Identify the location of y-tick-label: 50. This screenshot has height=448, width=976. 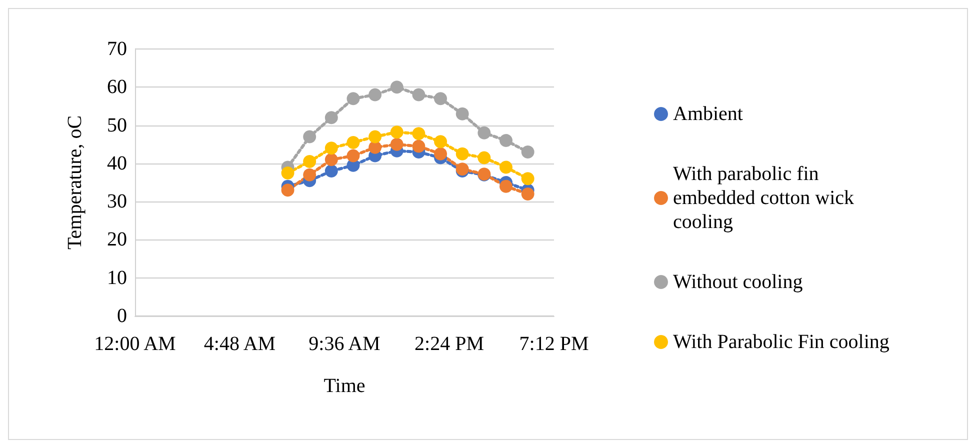
(117, 125).